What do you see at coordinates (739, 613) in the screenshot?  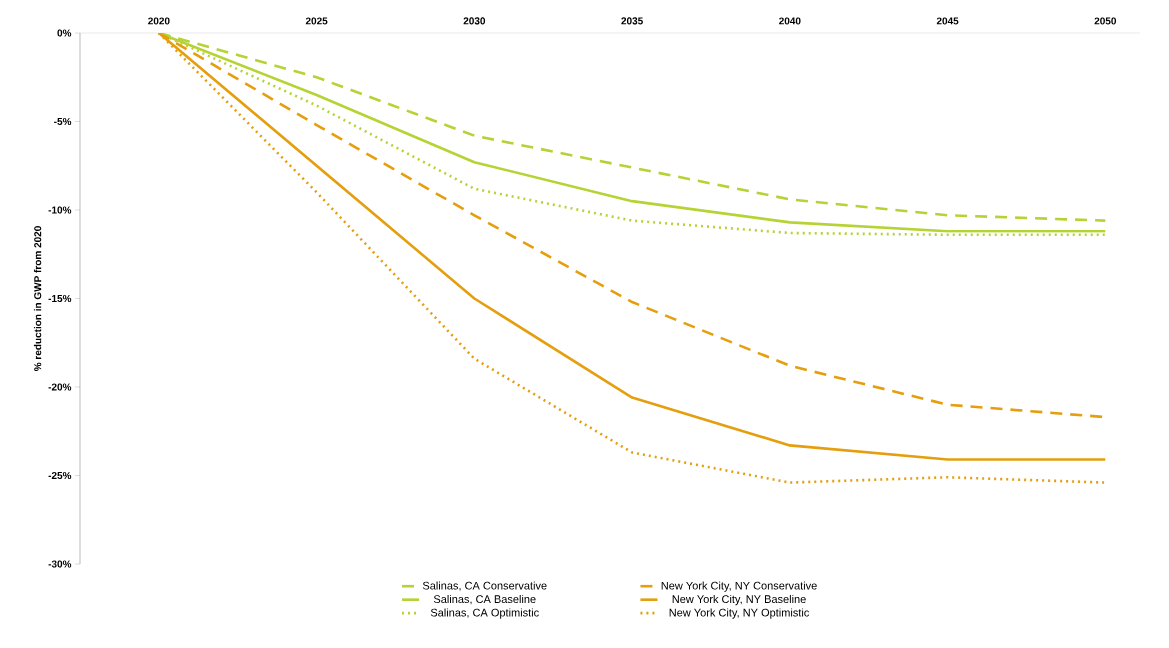 I see `legend-label: New York City, NY Optimistic` at bounding box center [739, 613].